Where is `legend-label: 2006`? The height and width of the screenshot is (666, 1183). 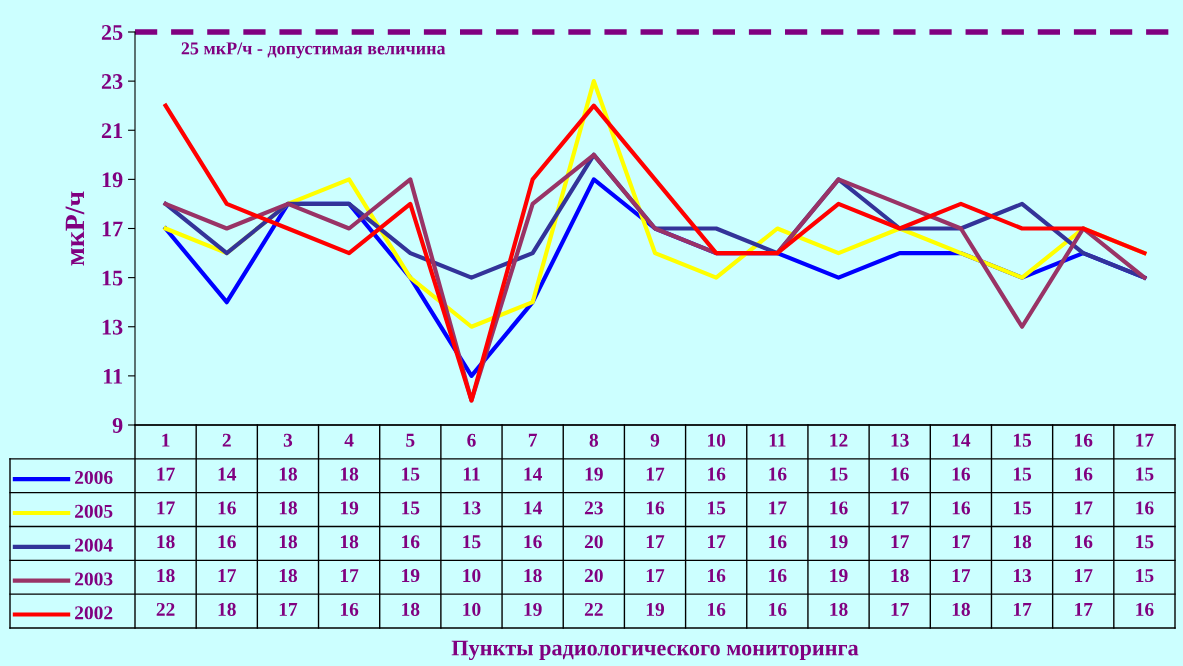 legend-label: 2006 is located at coordinates (94, 477).